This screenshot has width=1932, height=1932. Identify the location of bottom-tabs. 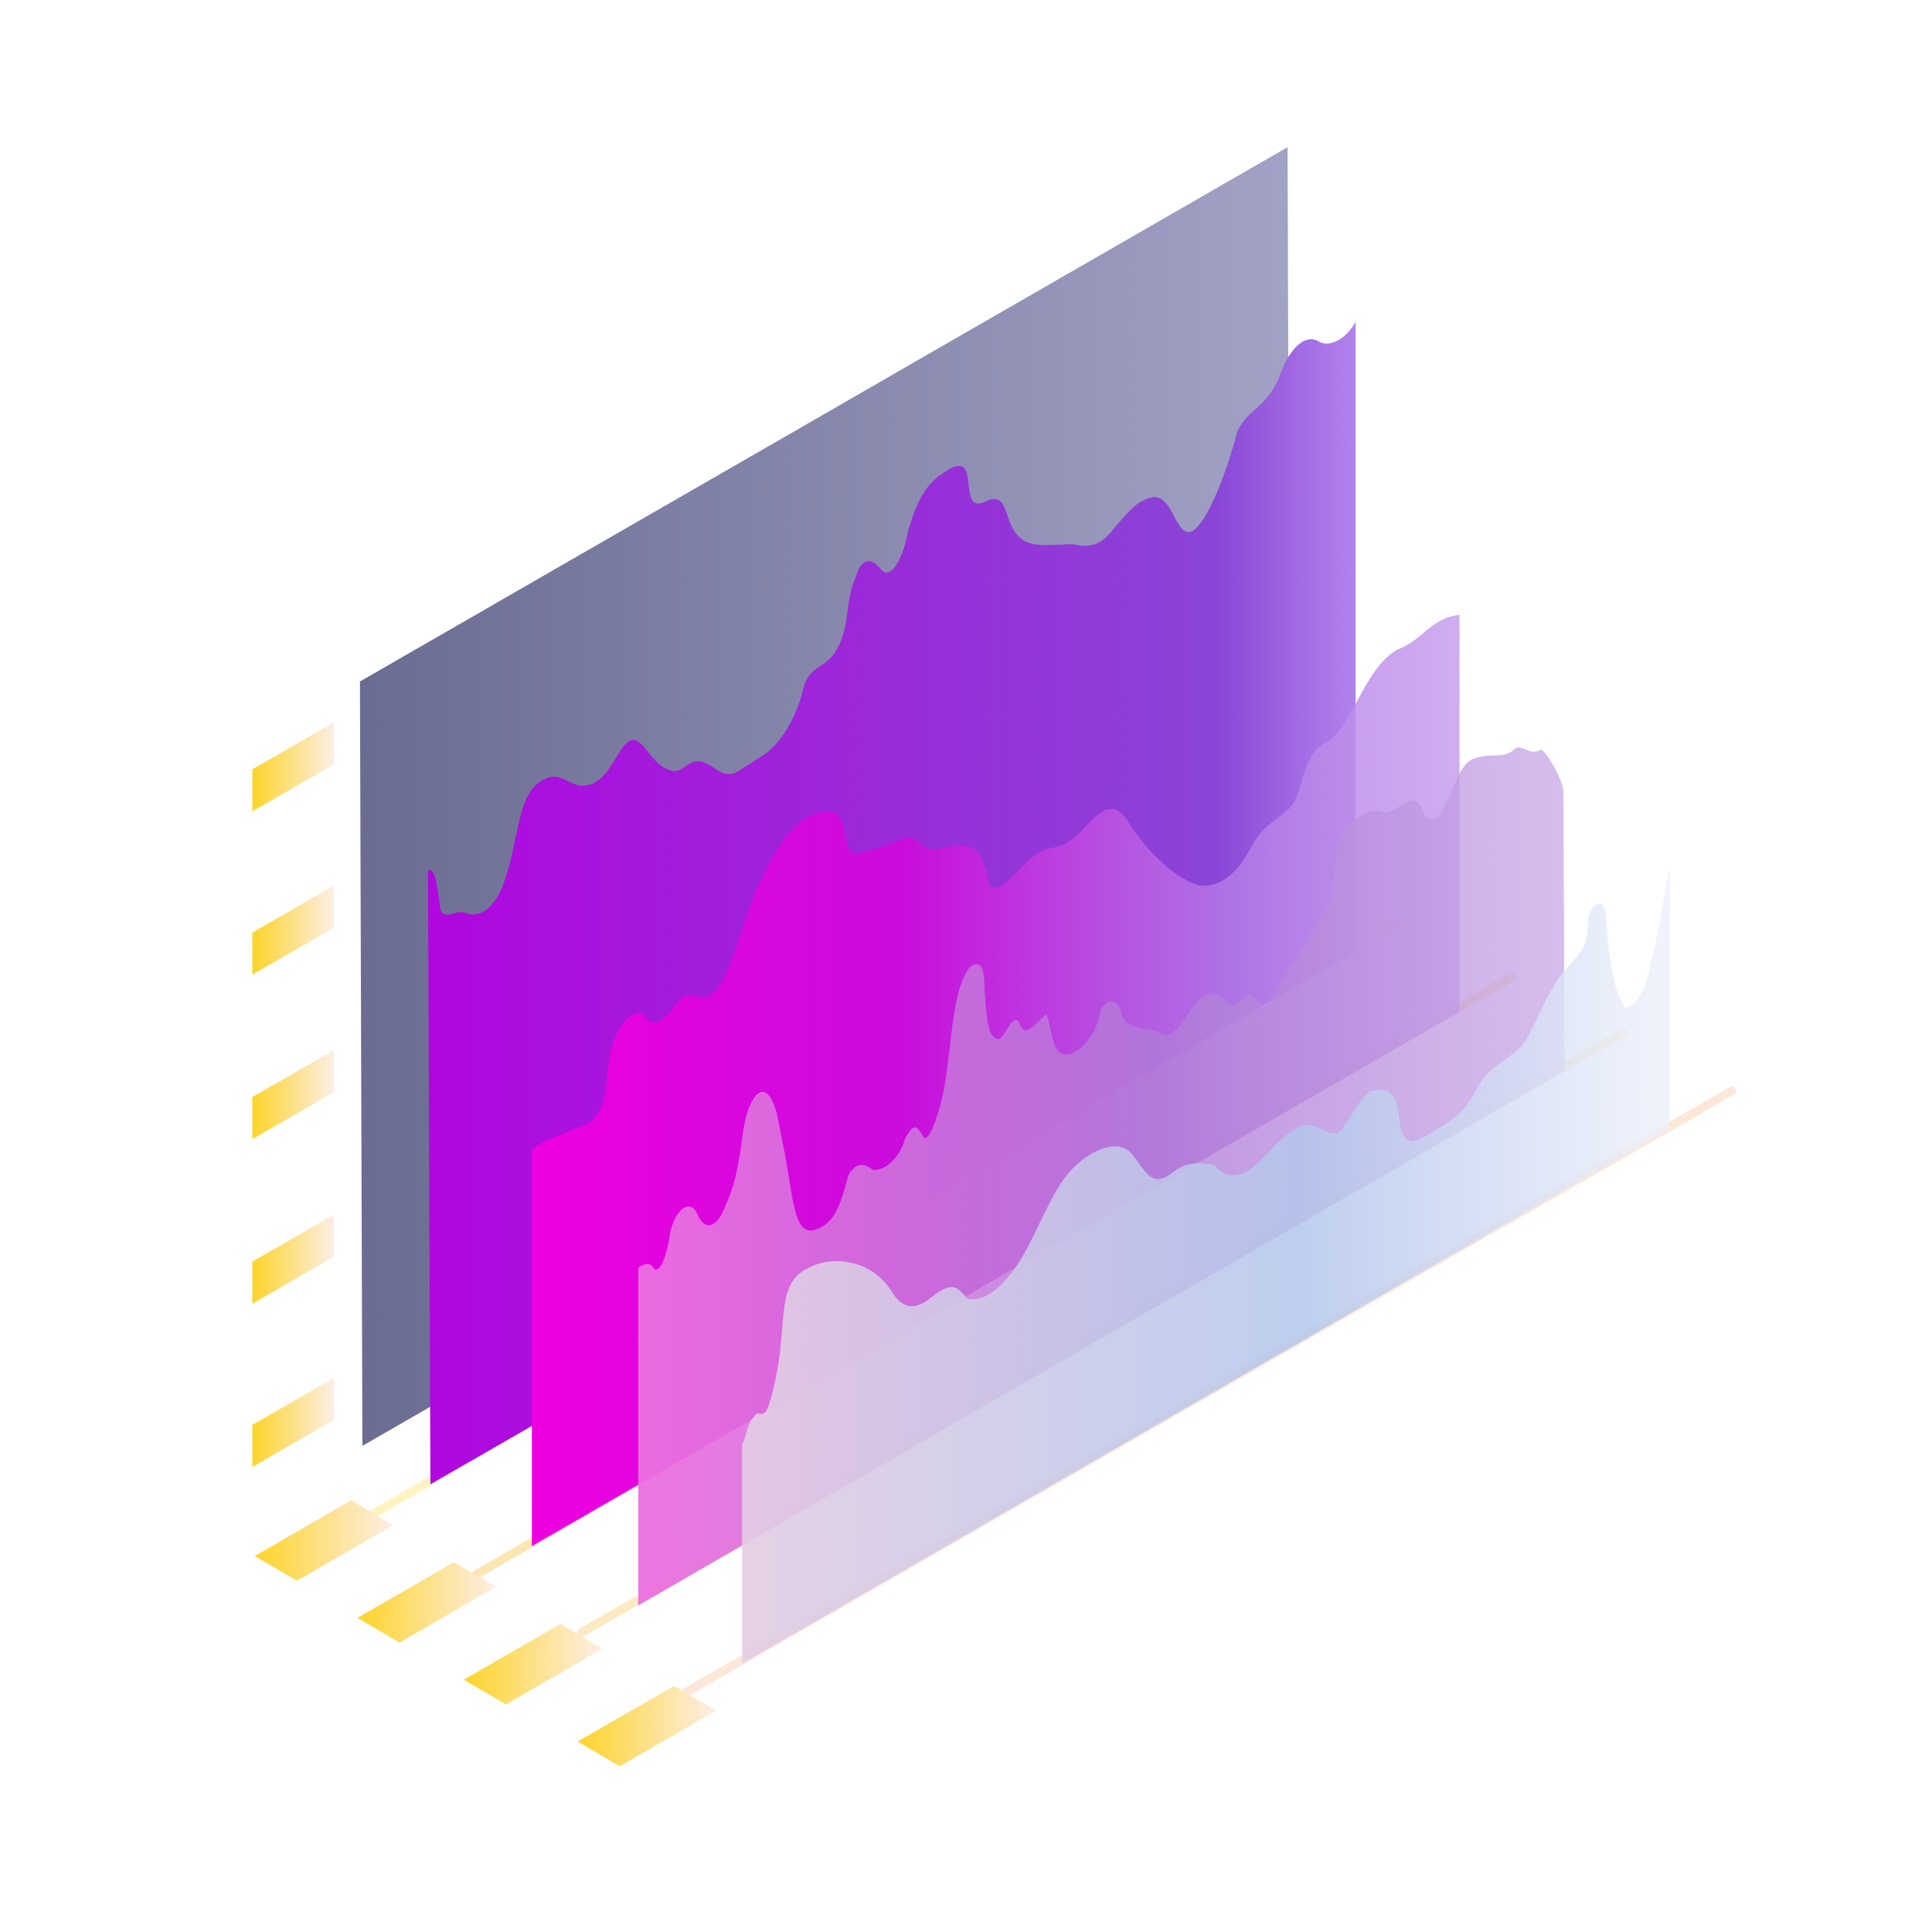
(485, 1633).